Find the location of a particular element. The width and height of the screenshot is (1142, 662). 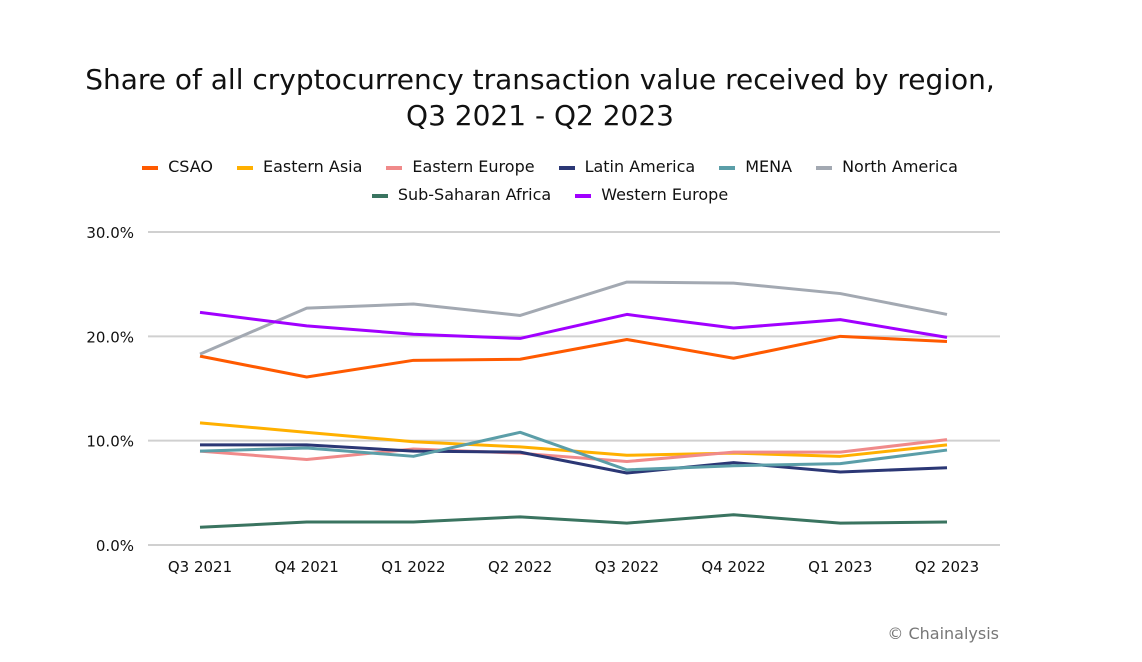

series-line-eastern-europe is located at coordinates (573, 451).